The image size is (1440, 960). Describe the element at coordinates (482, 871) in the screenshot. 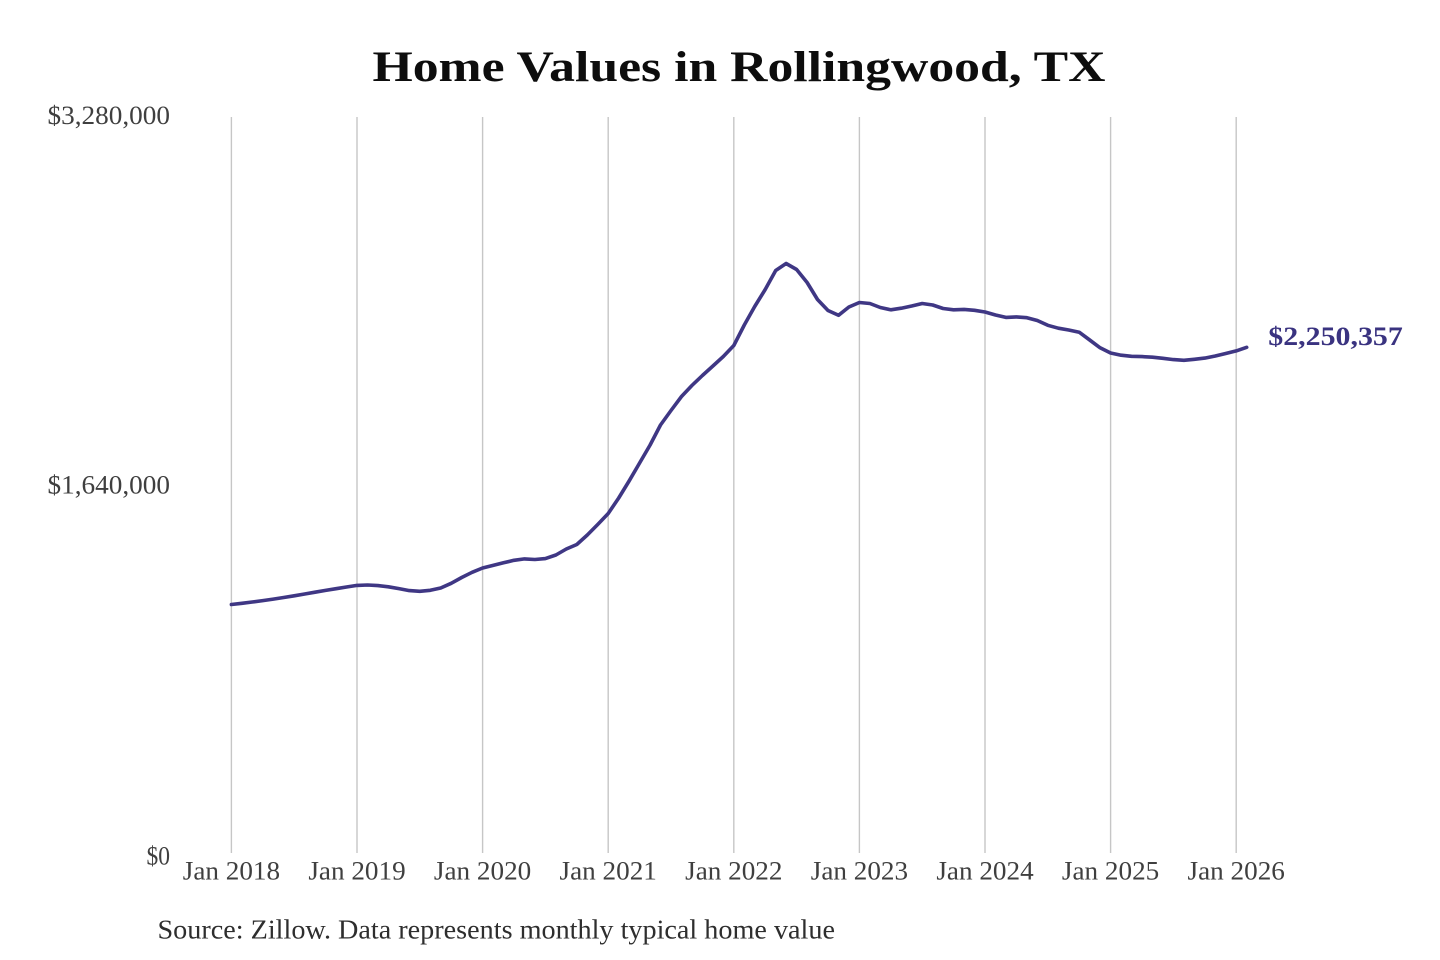

I see `svg-text: Jan 2020` at that location.